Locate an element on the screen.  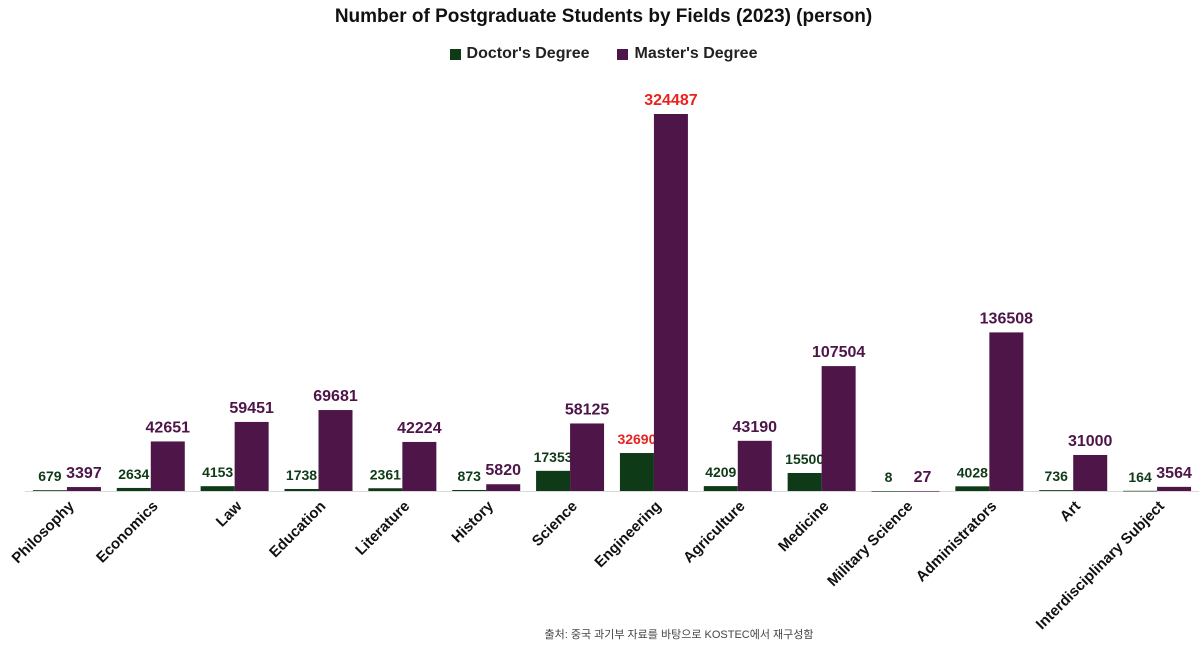
data-label-doctor-medicine: 15500 is located at coordinates (804, 459).